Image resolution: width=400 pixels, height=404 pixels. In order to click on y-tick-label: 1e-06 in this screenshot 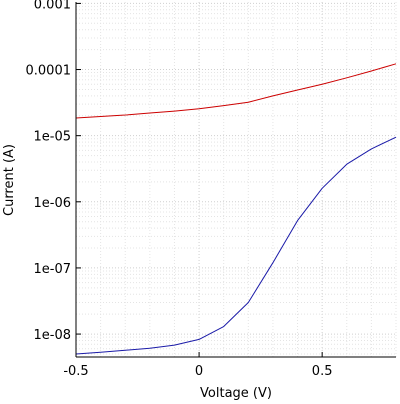, I will do `click(52, 203)`.